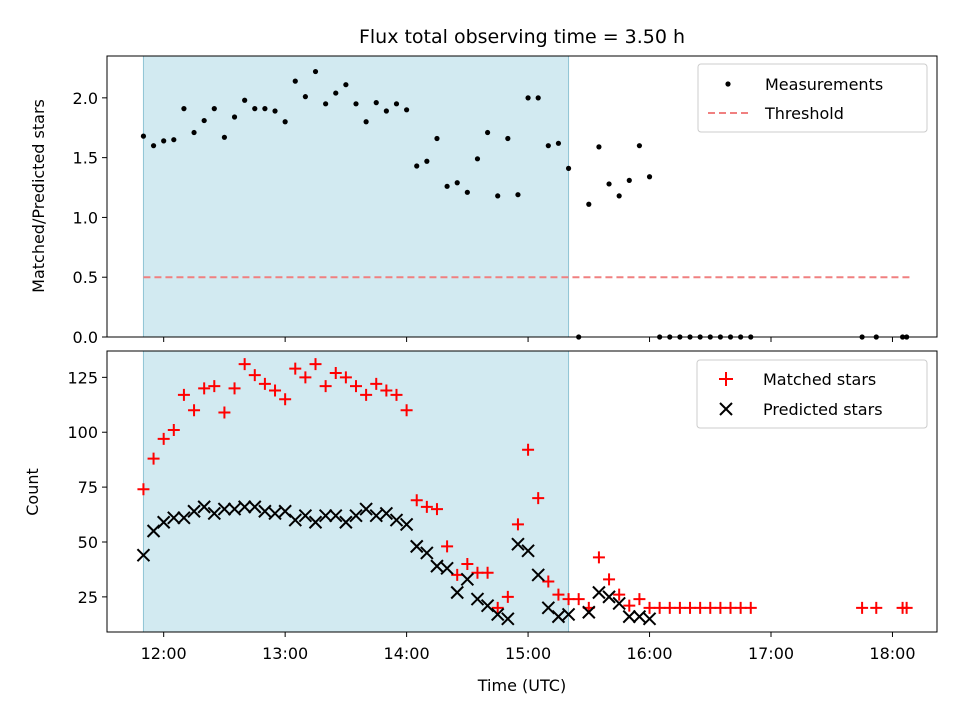 The height and width of the screenshot is (720, 960). I want to click on legend-matched-marker, so click(726, 379).